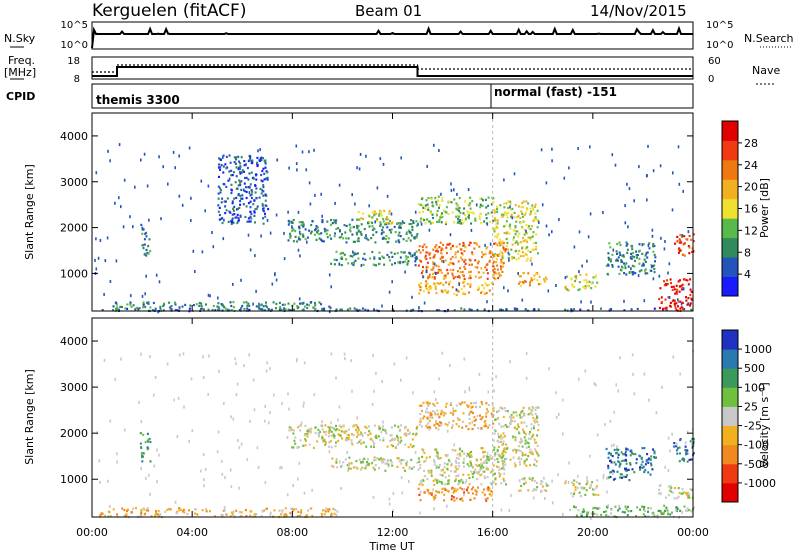 The image size is (800, 554). Describe the element at coordinates (20, 72) in the screenshot. I see `freq-left-unit: [MHz]` at that location.